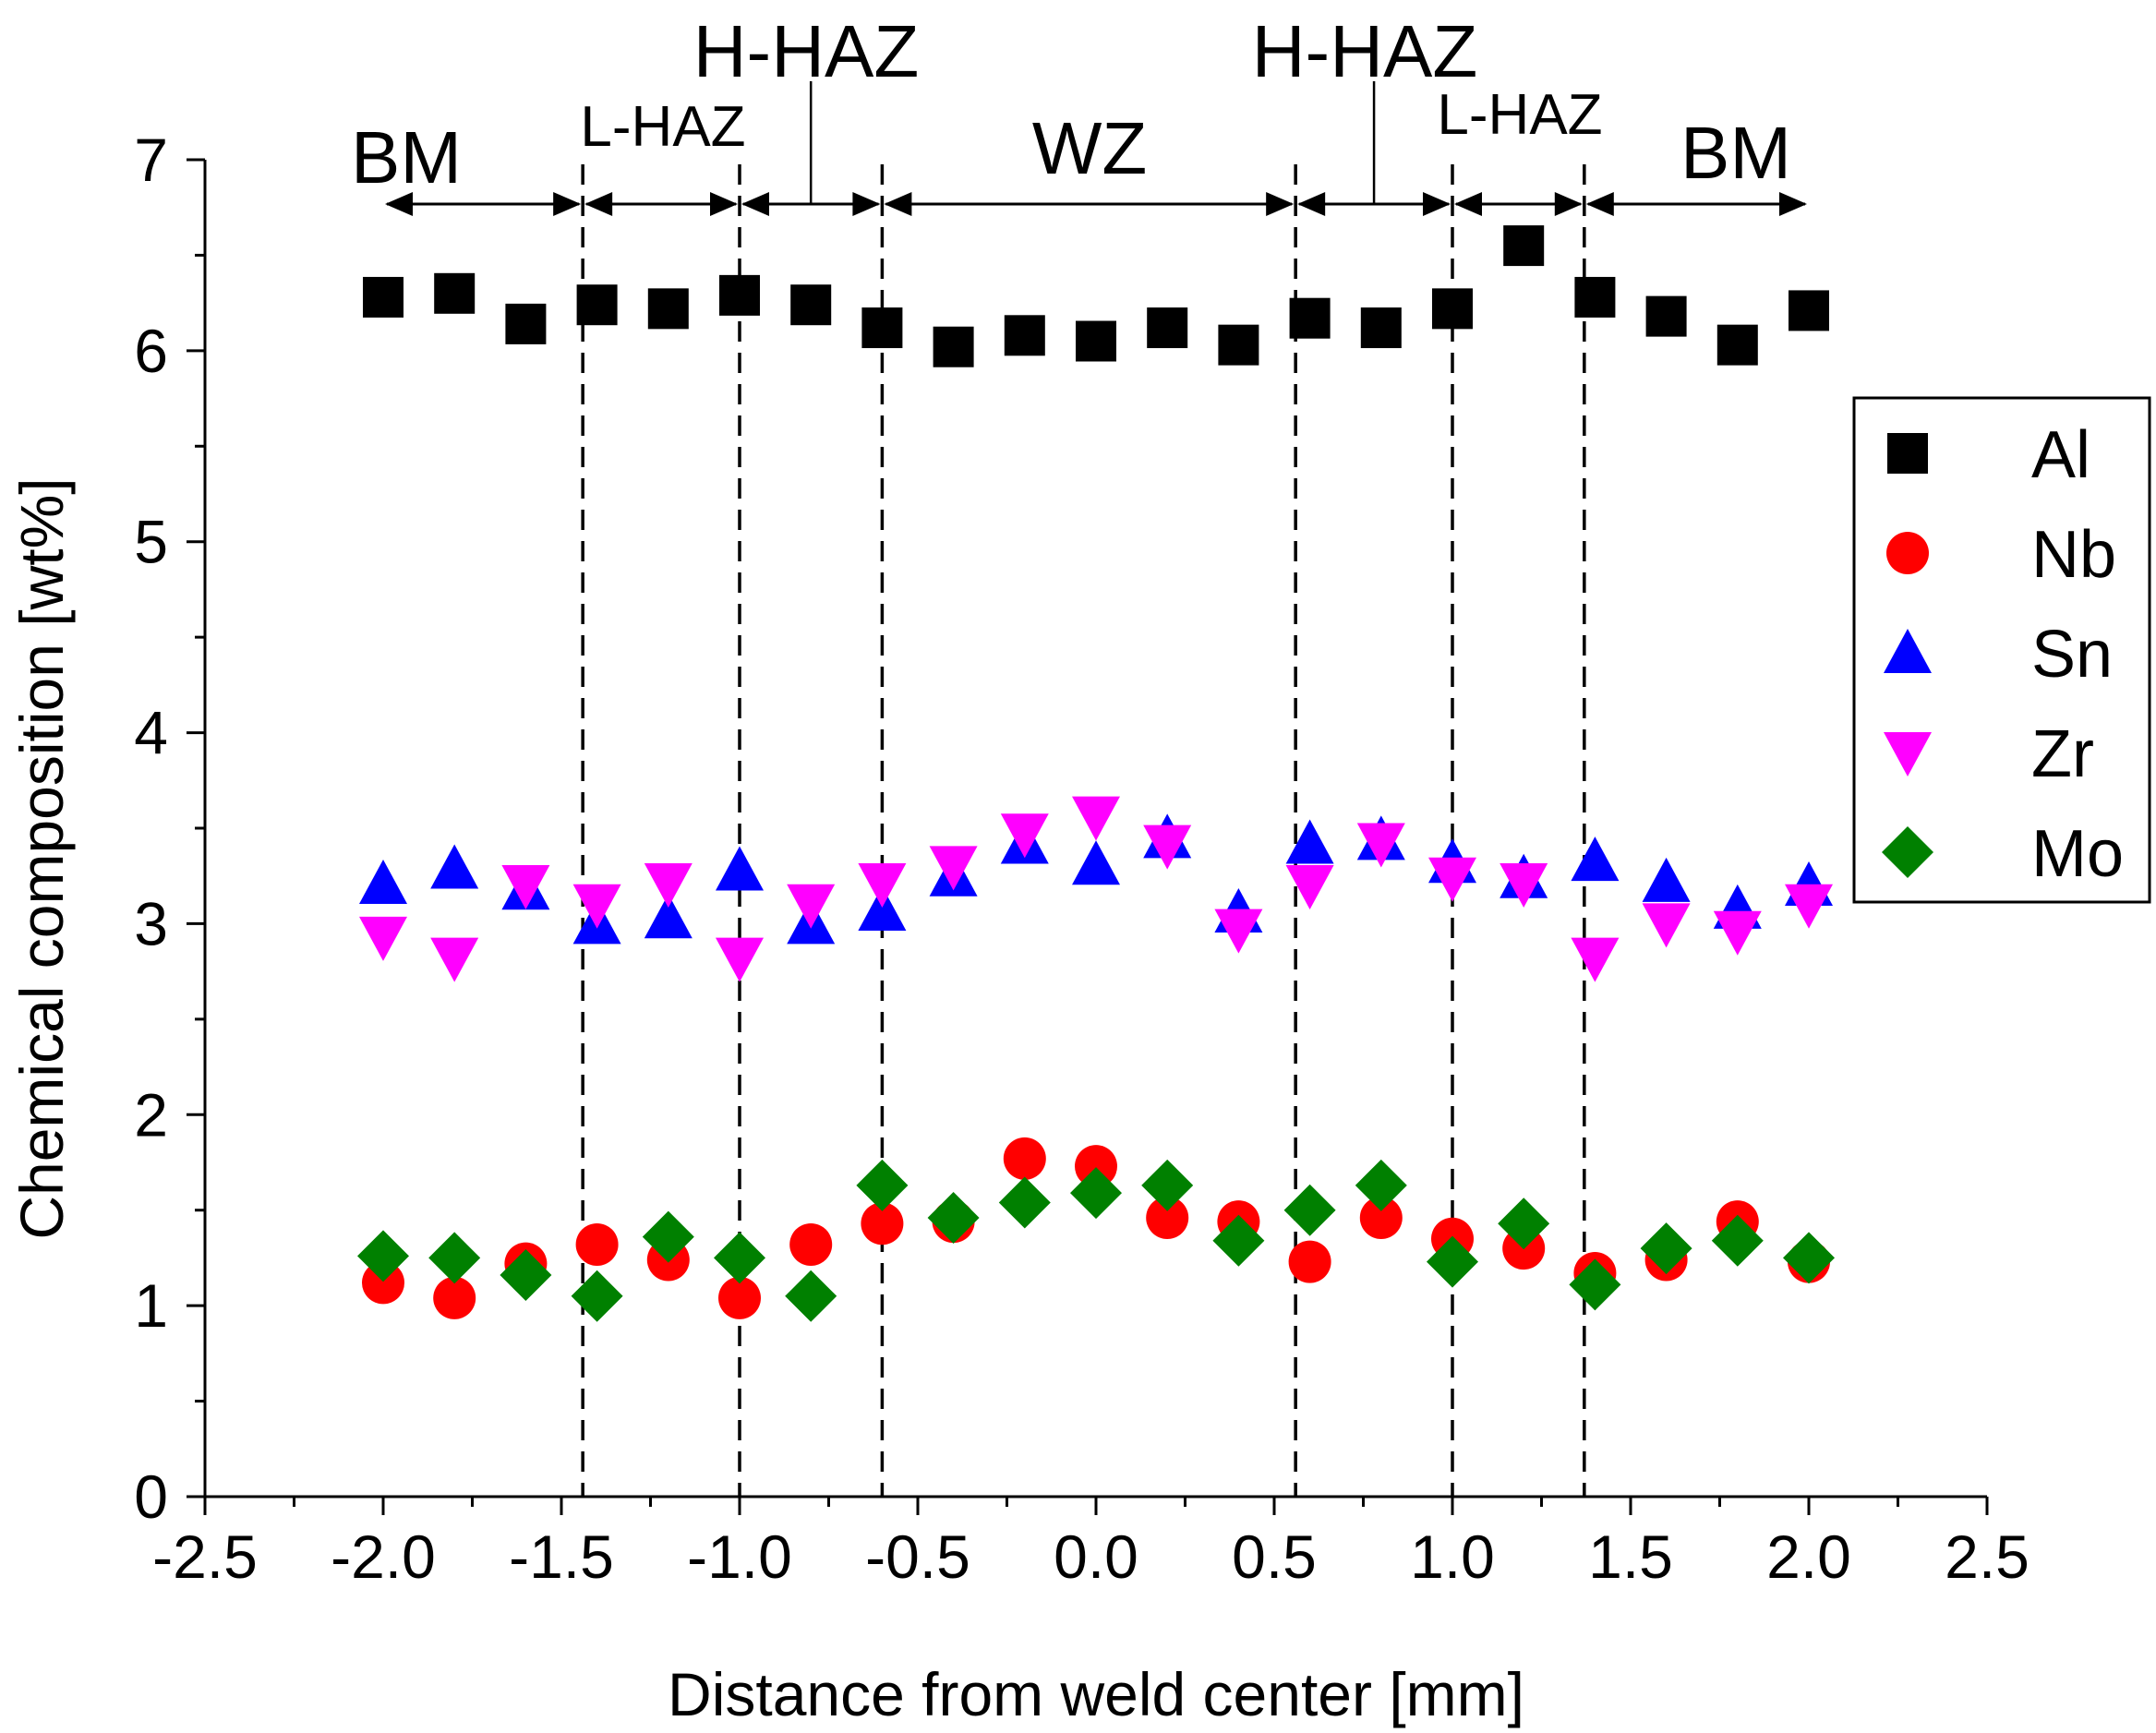 The height and width of the screenshot is (1733, 2156). I want to click on x-tick-label: -2.5, so click(205, 1556).